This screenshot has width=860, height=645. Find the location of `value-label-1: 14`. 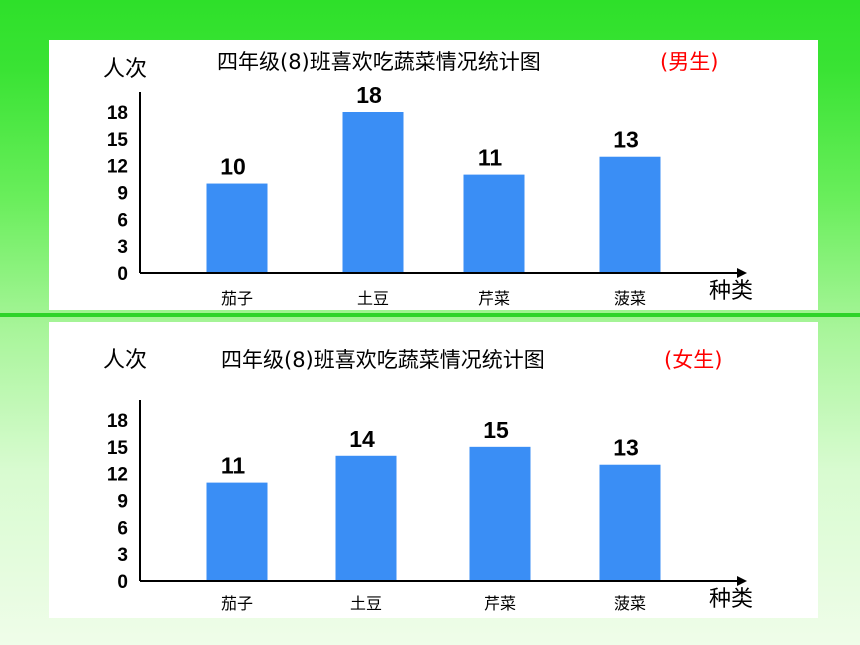

value-label-1: 14 is located at coordinates (362, 439).